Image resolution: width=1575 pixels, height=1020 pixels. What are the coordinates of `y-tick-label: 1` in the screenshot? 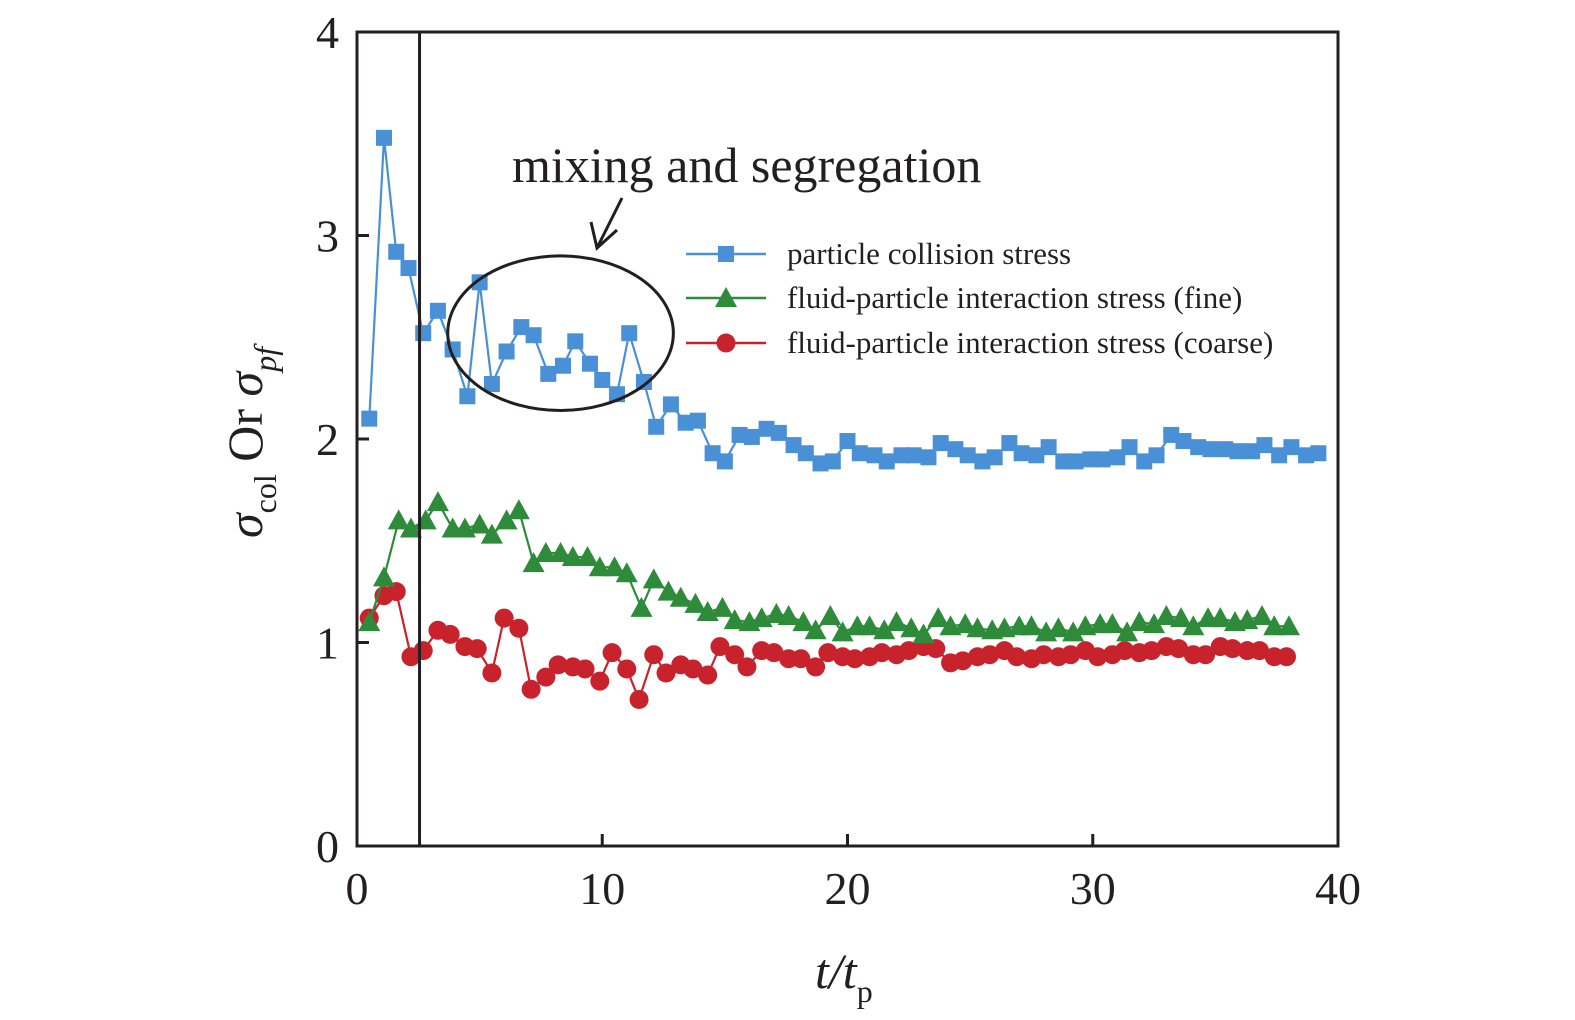 It's located at (327, 643).